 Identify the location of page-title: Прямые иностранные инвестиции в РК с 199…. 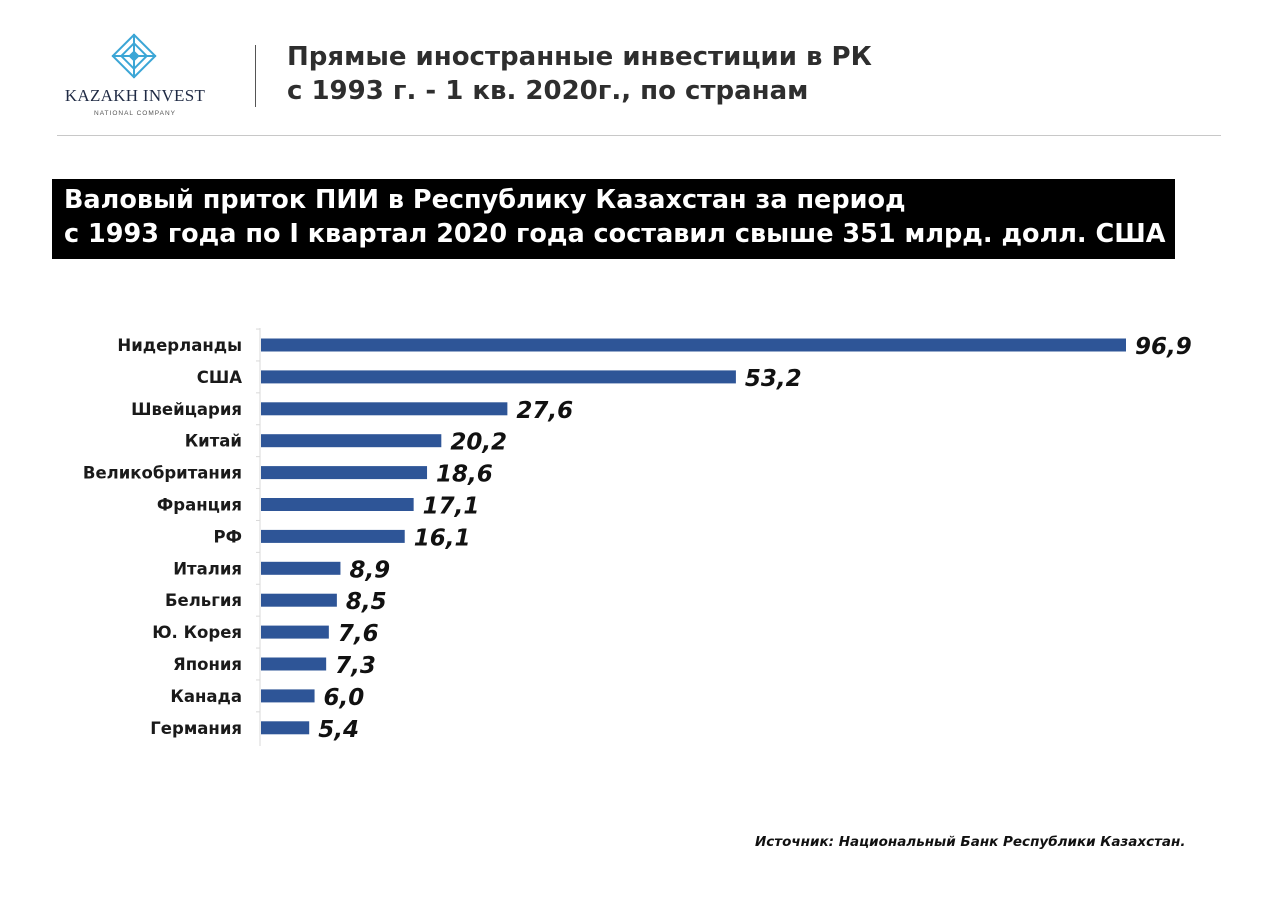
(637, 74).